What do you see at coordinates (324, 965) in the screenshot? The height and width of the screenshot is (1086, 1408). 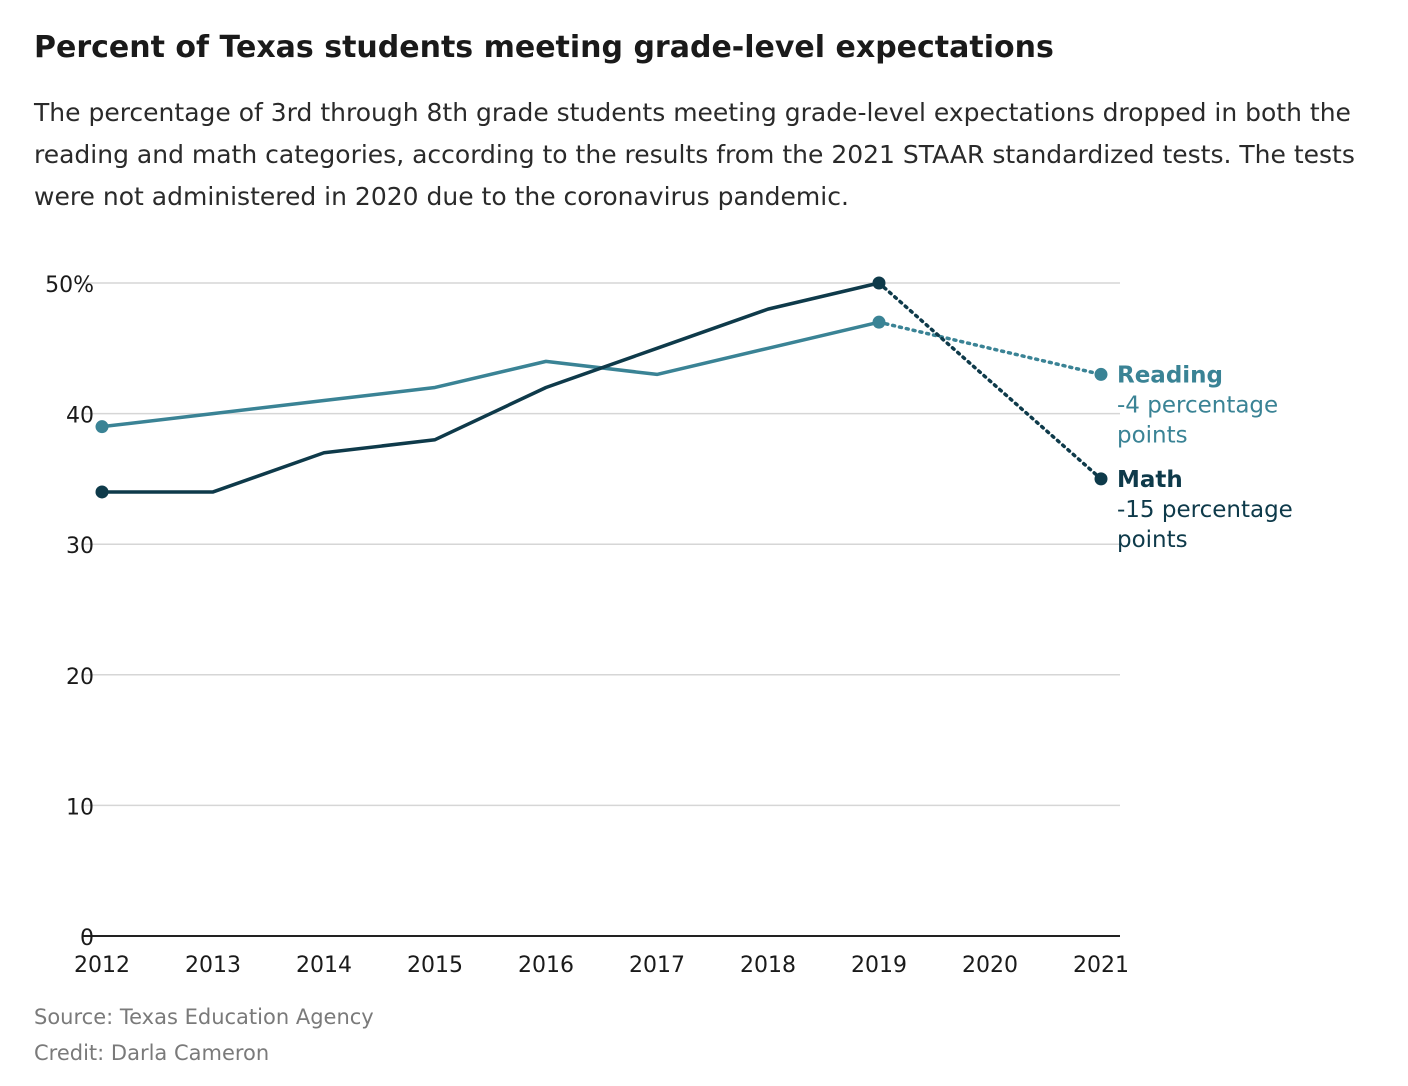 I see `x-tick-label-2014: 2014` at bounding box center [324, 965].